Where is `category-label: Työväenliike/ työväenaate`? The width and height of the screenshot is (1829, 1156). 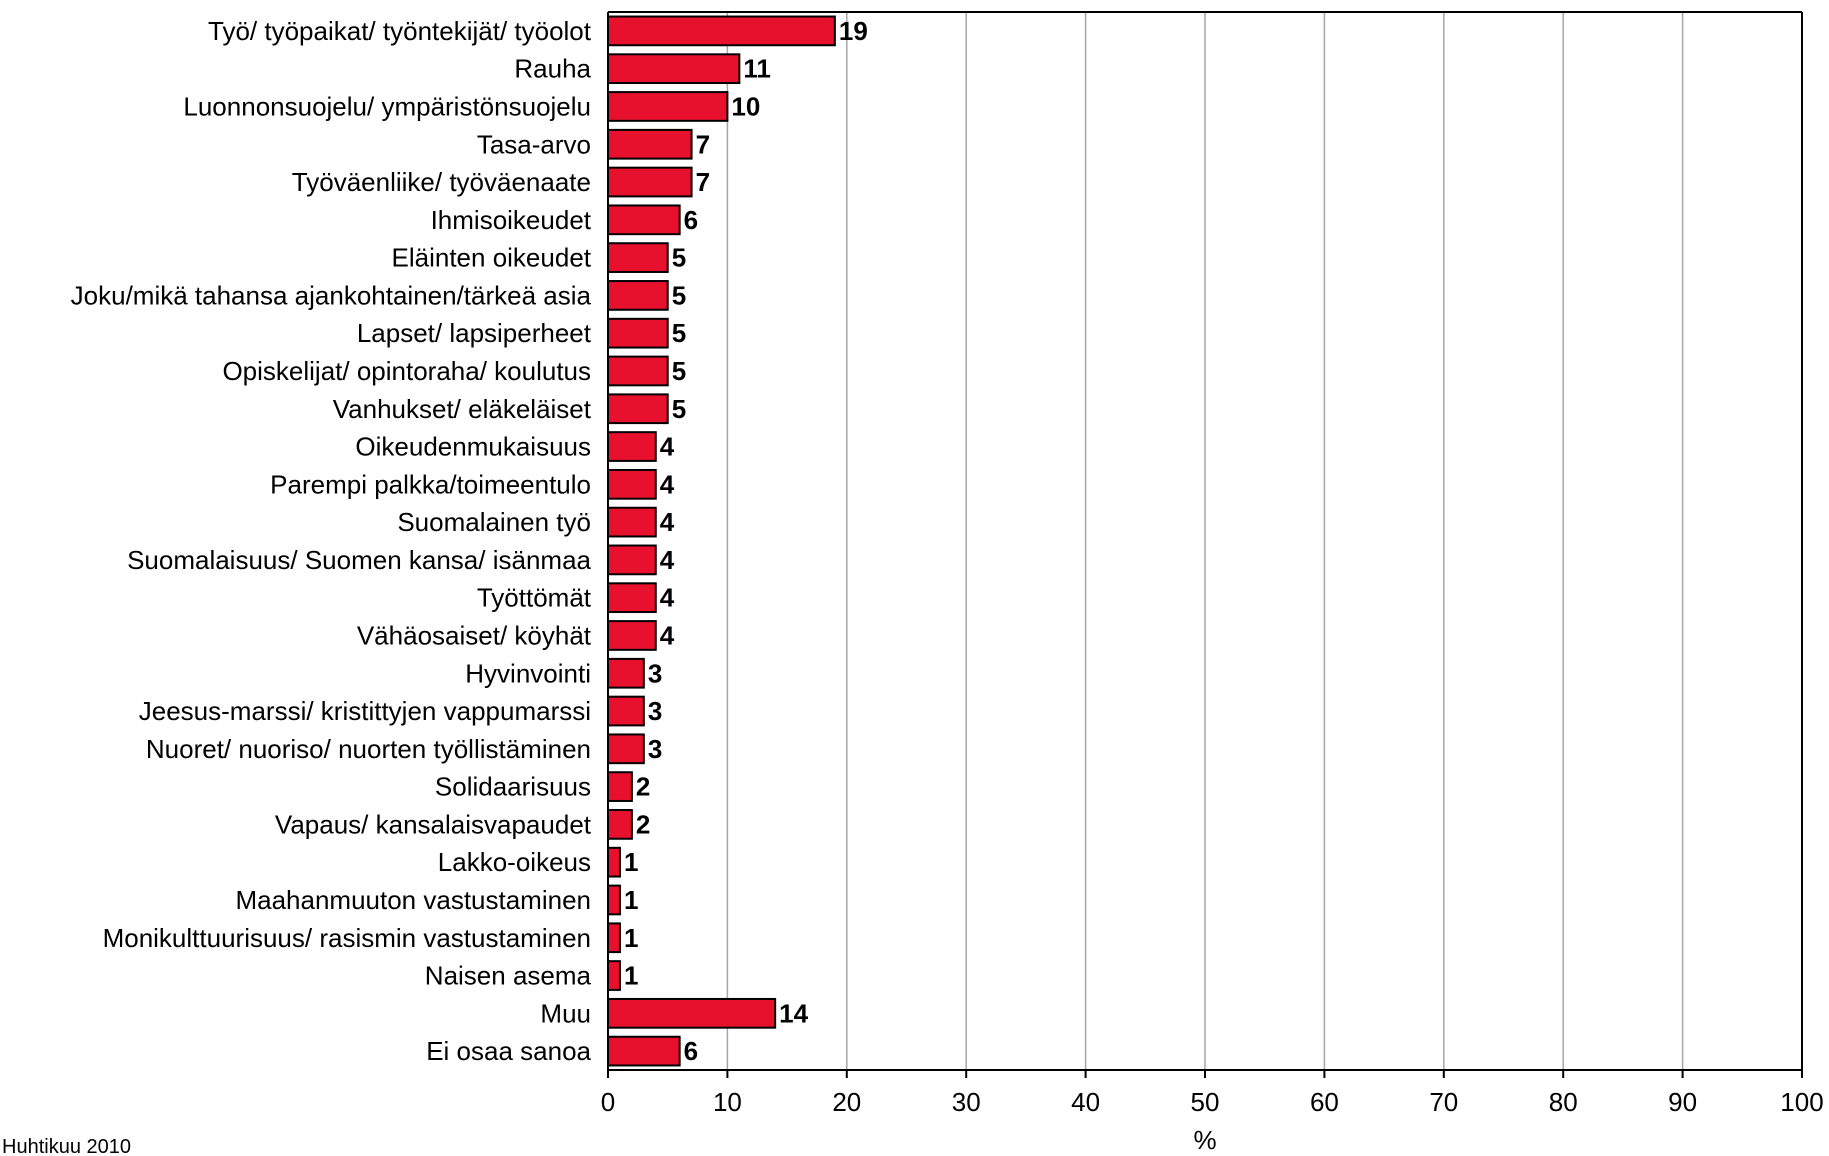 category-label: Työväenliike/ työväenaate is located at coordinates (441, 182).